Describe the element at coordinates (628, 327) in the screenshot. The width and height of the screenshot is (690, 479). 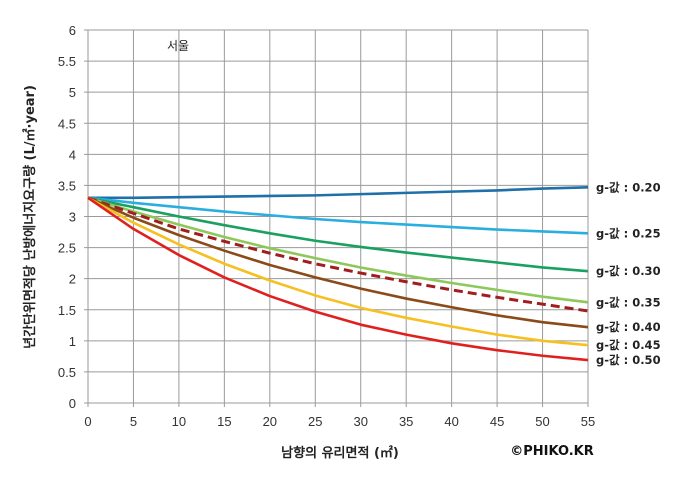
I see `series-label: g-값 : 0.40` at that location.